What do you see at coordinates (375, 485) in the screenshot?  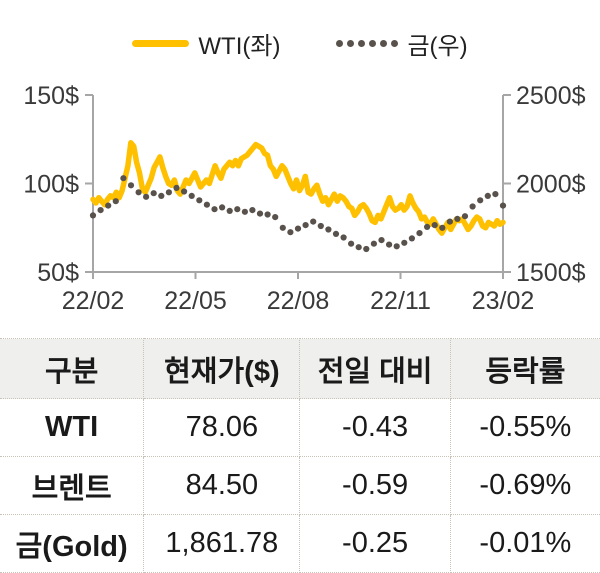 I see `brent-change: -0.59` at bounding box center [375, 485].